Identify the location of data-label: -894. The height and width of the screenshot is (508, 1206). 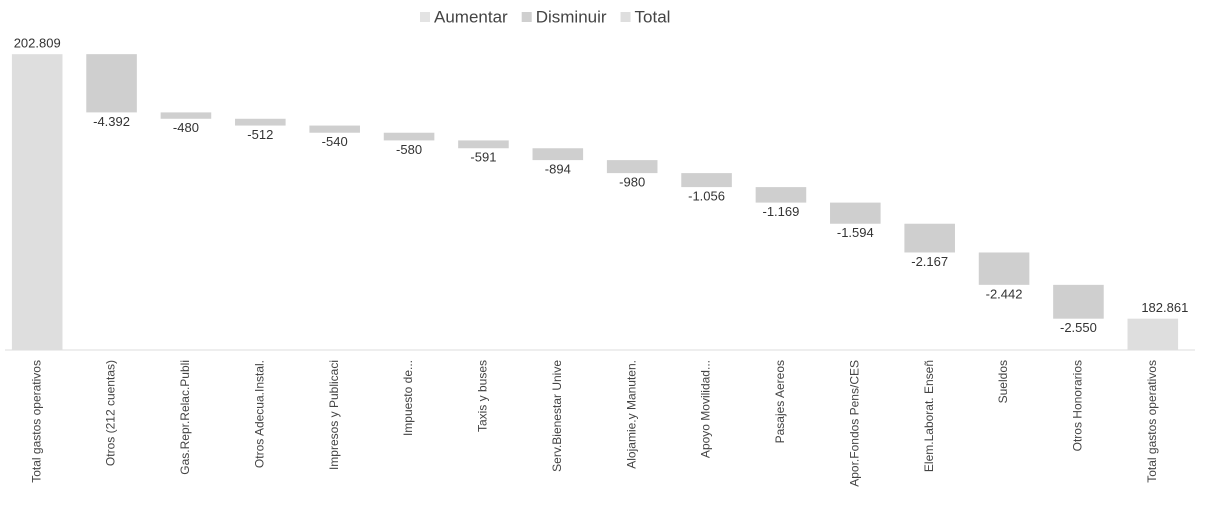
(558, 169).